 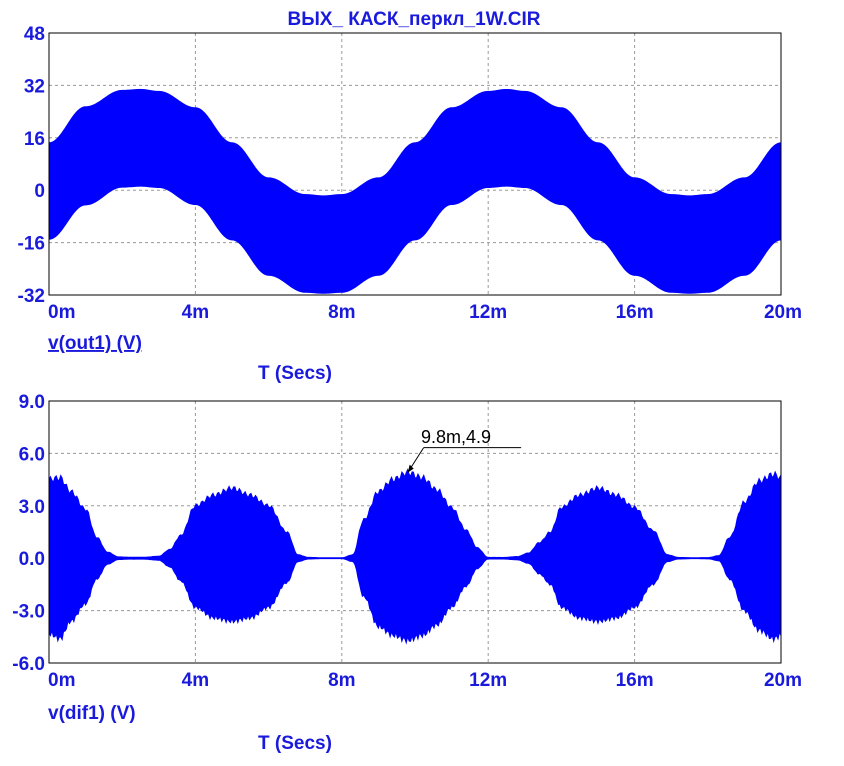 What do you see at coordinates (295, 373) in the screenshot?
I see `top-plot-xlabel: T (Secs)` at bounding box center [295, 373].